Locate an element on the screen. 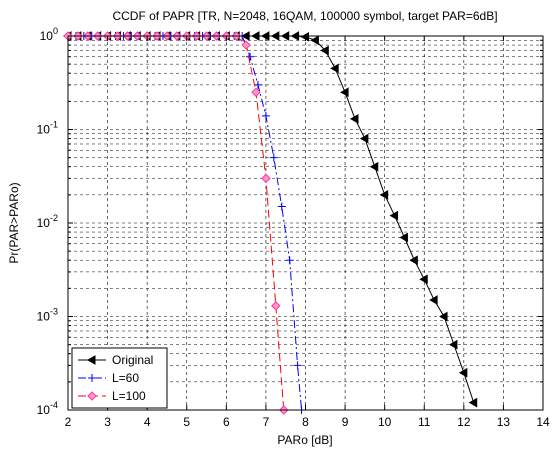  x-axis-label: PARo [dB] is located at coordinates (304, 440).